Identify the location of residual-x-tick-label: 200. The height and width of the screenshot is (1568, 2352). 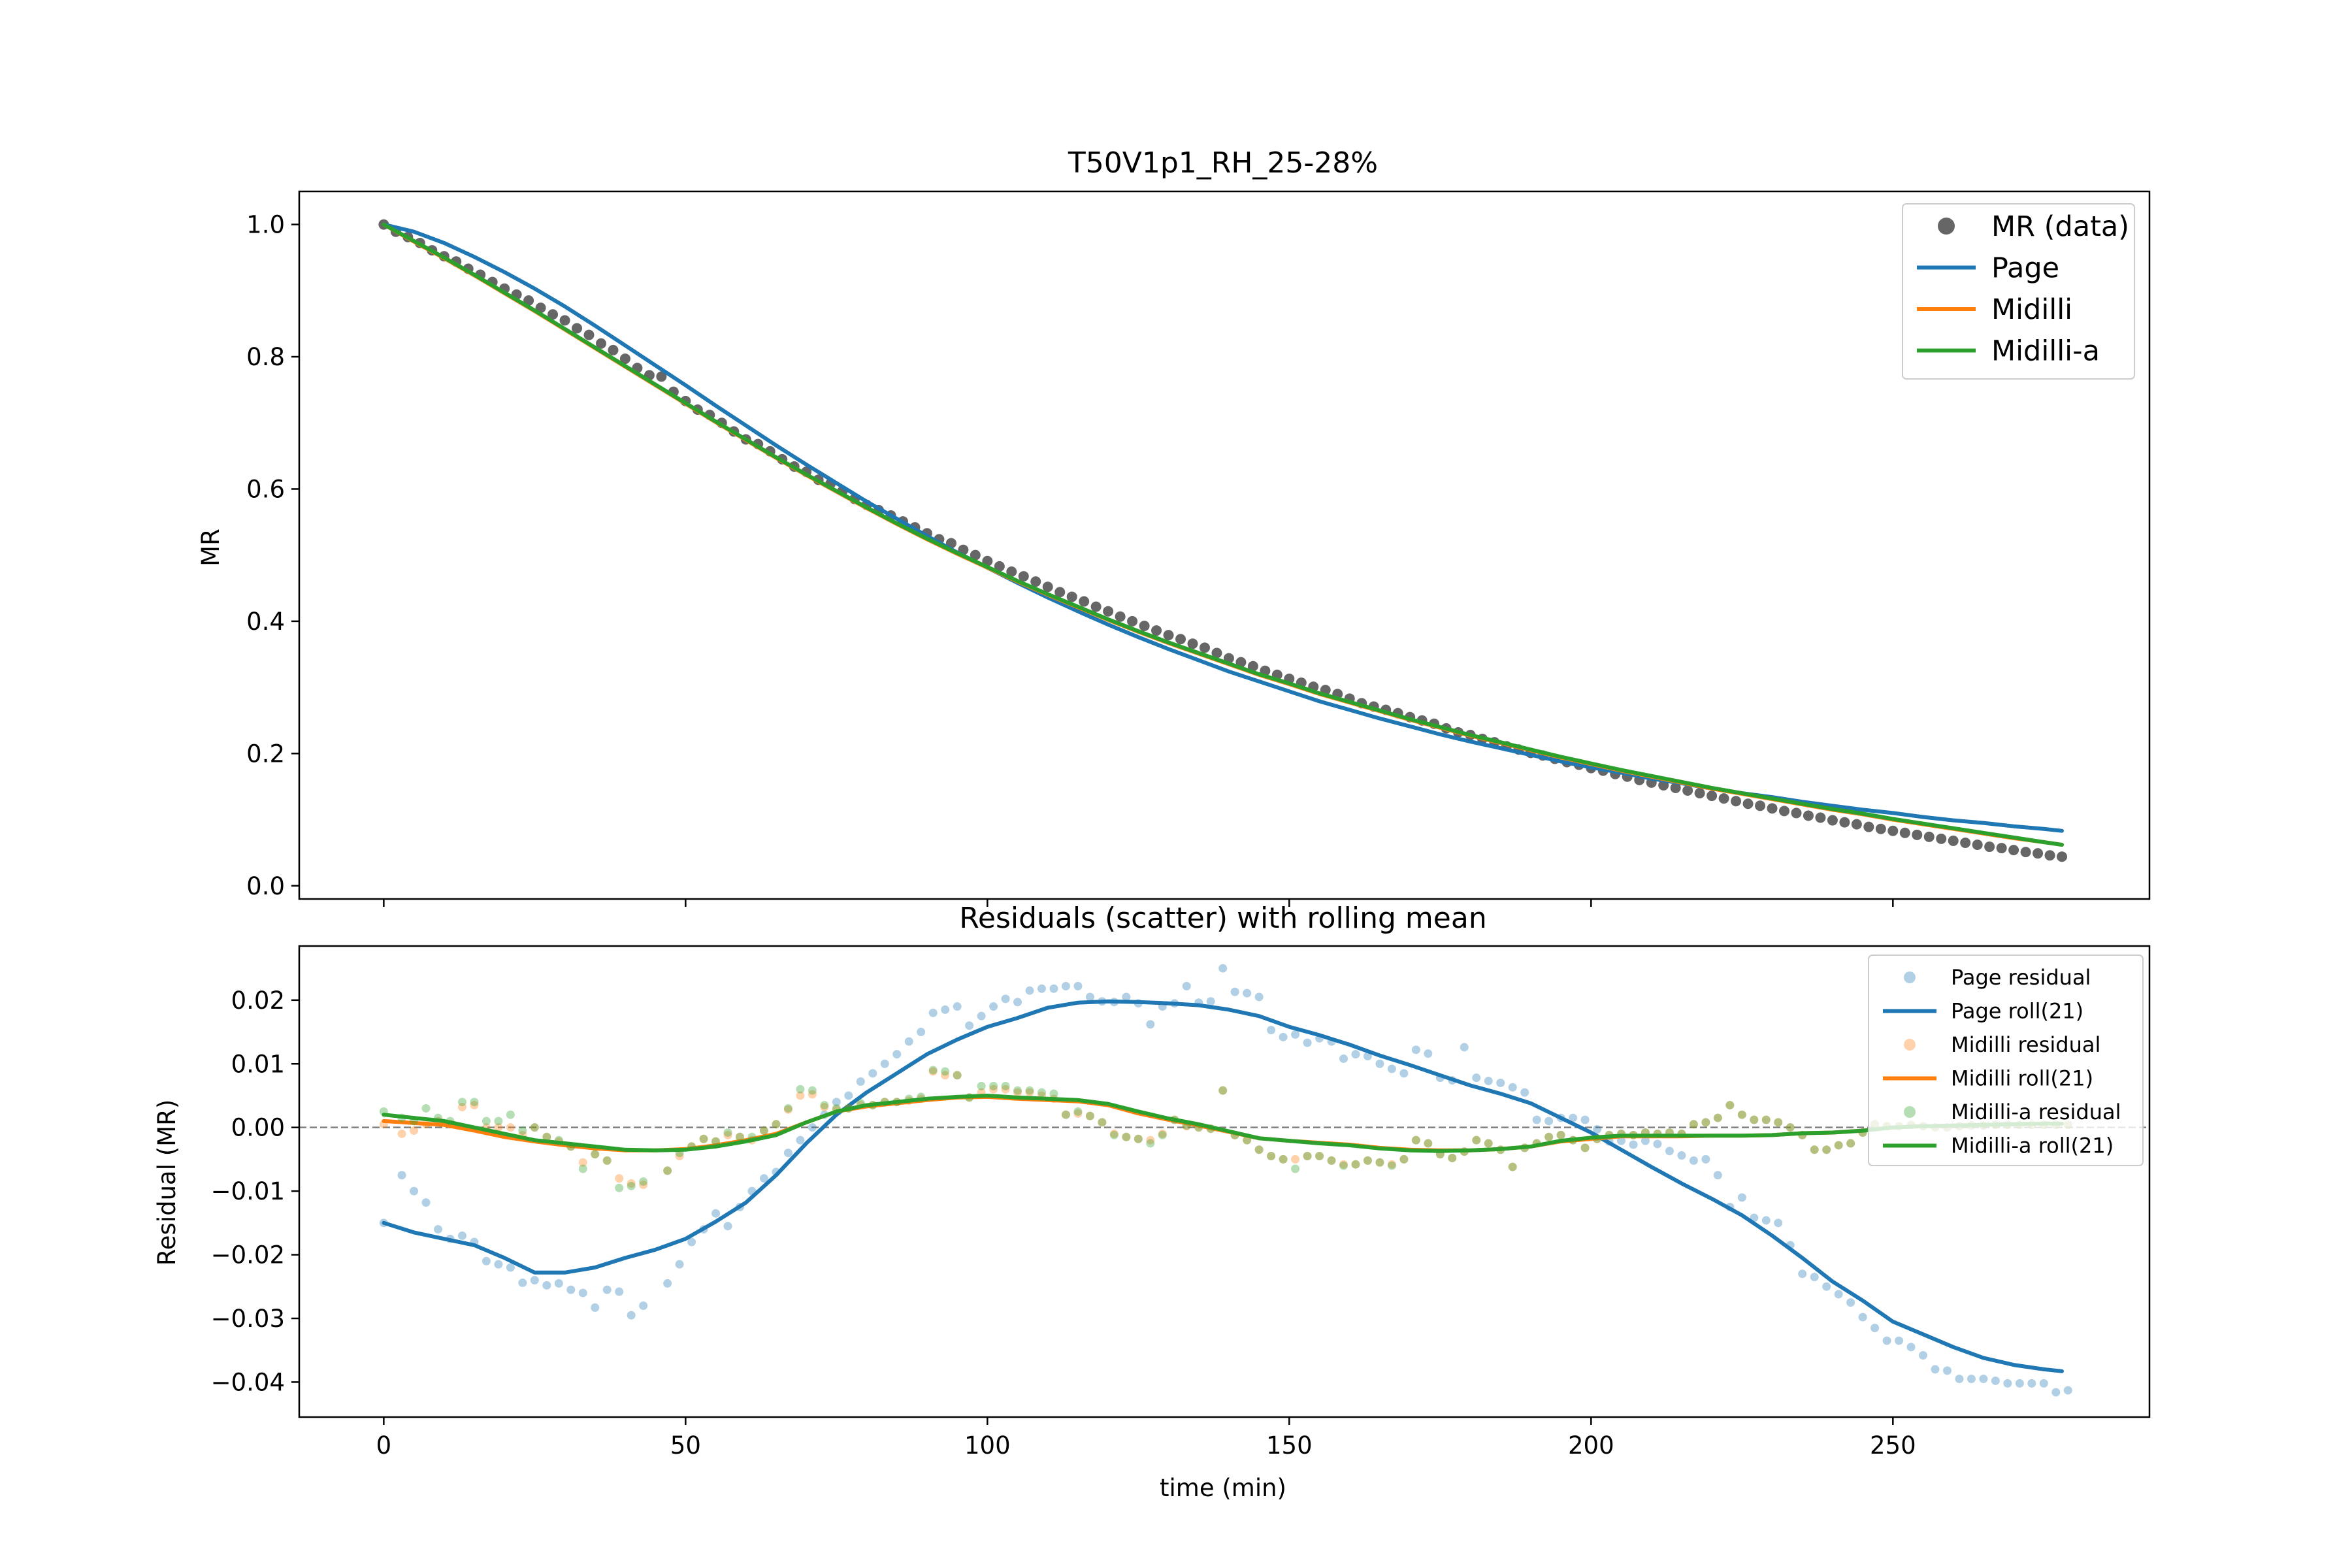
(1591, 1445).